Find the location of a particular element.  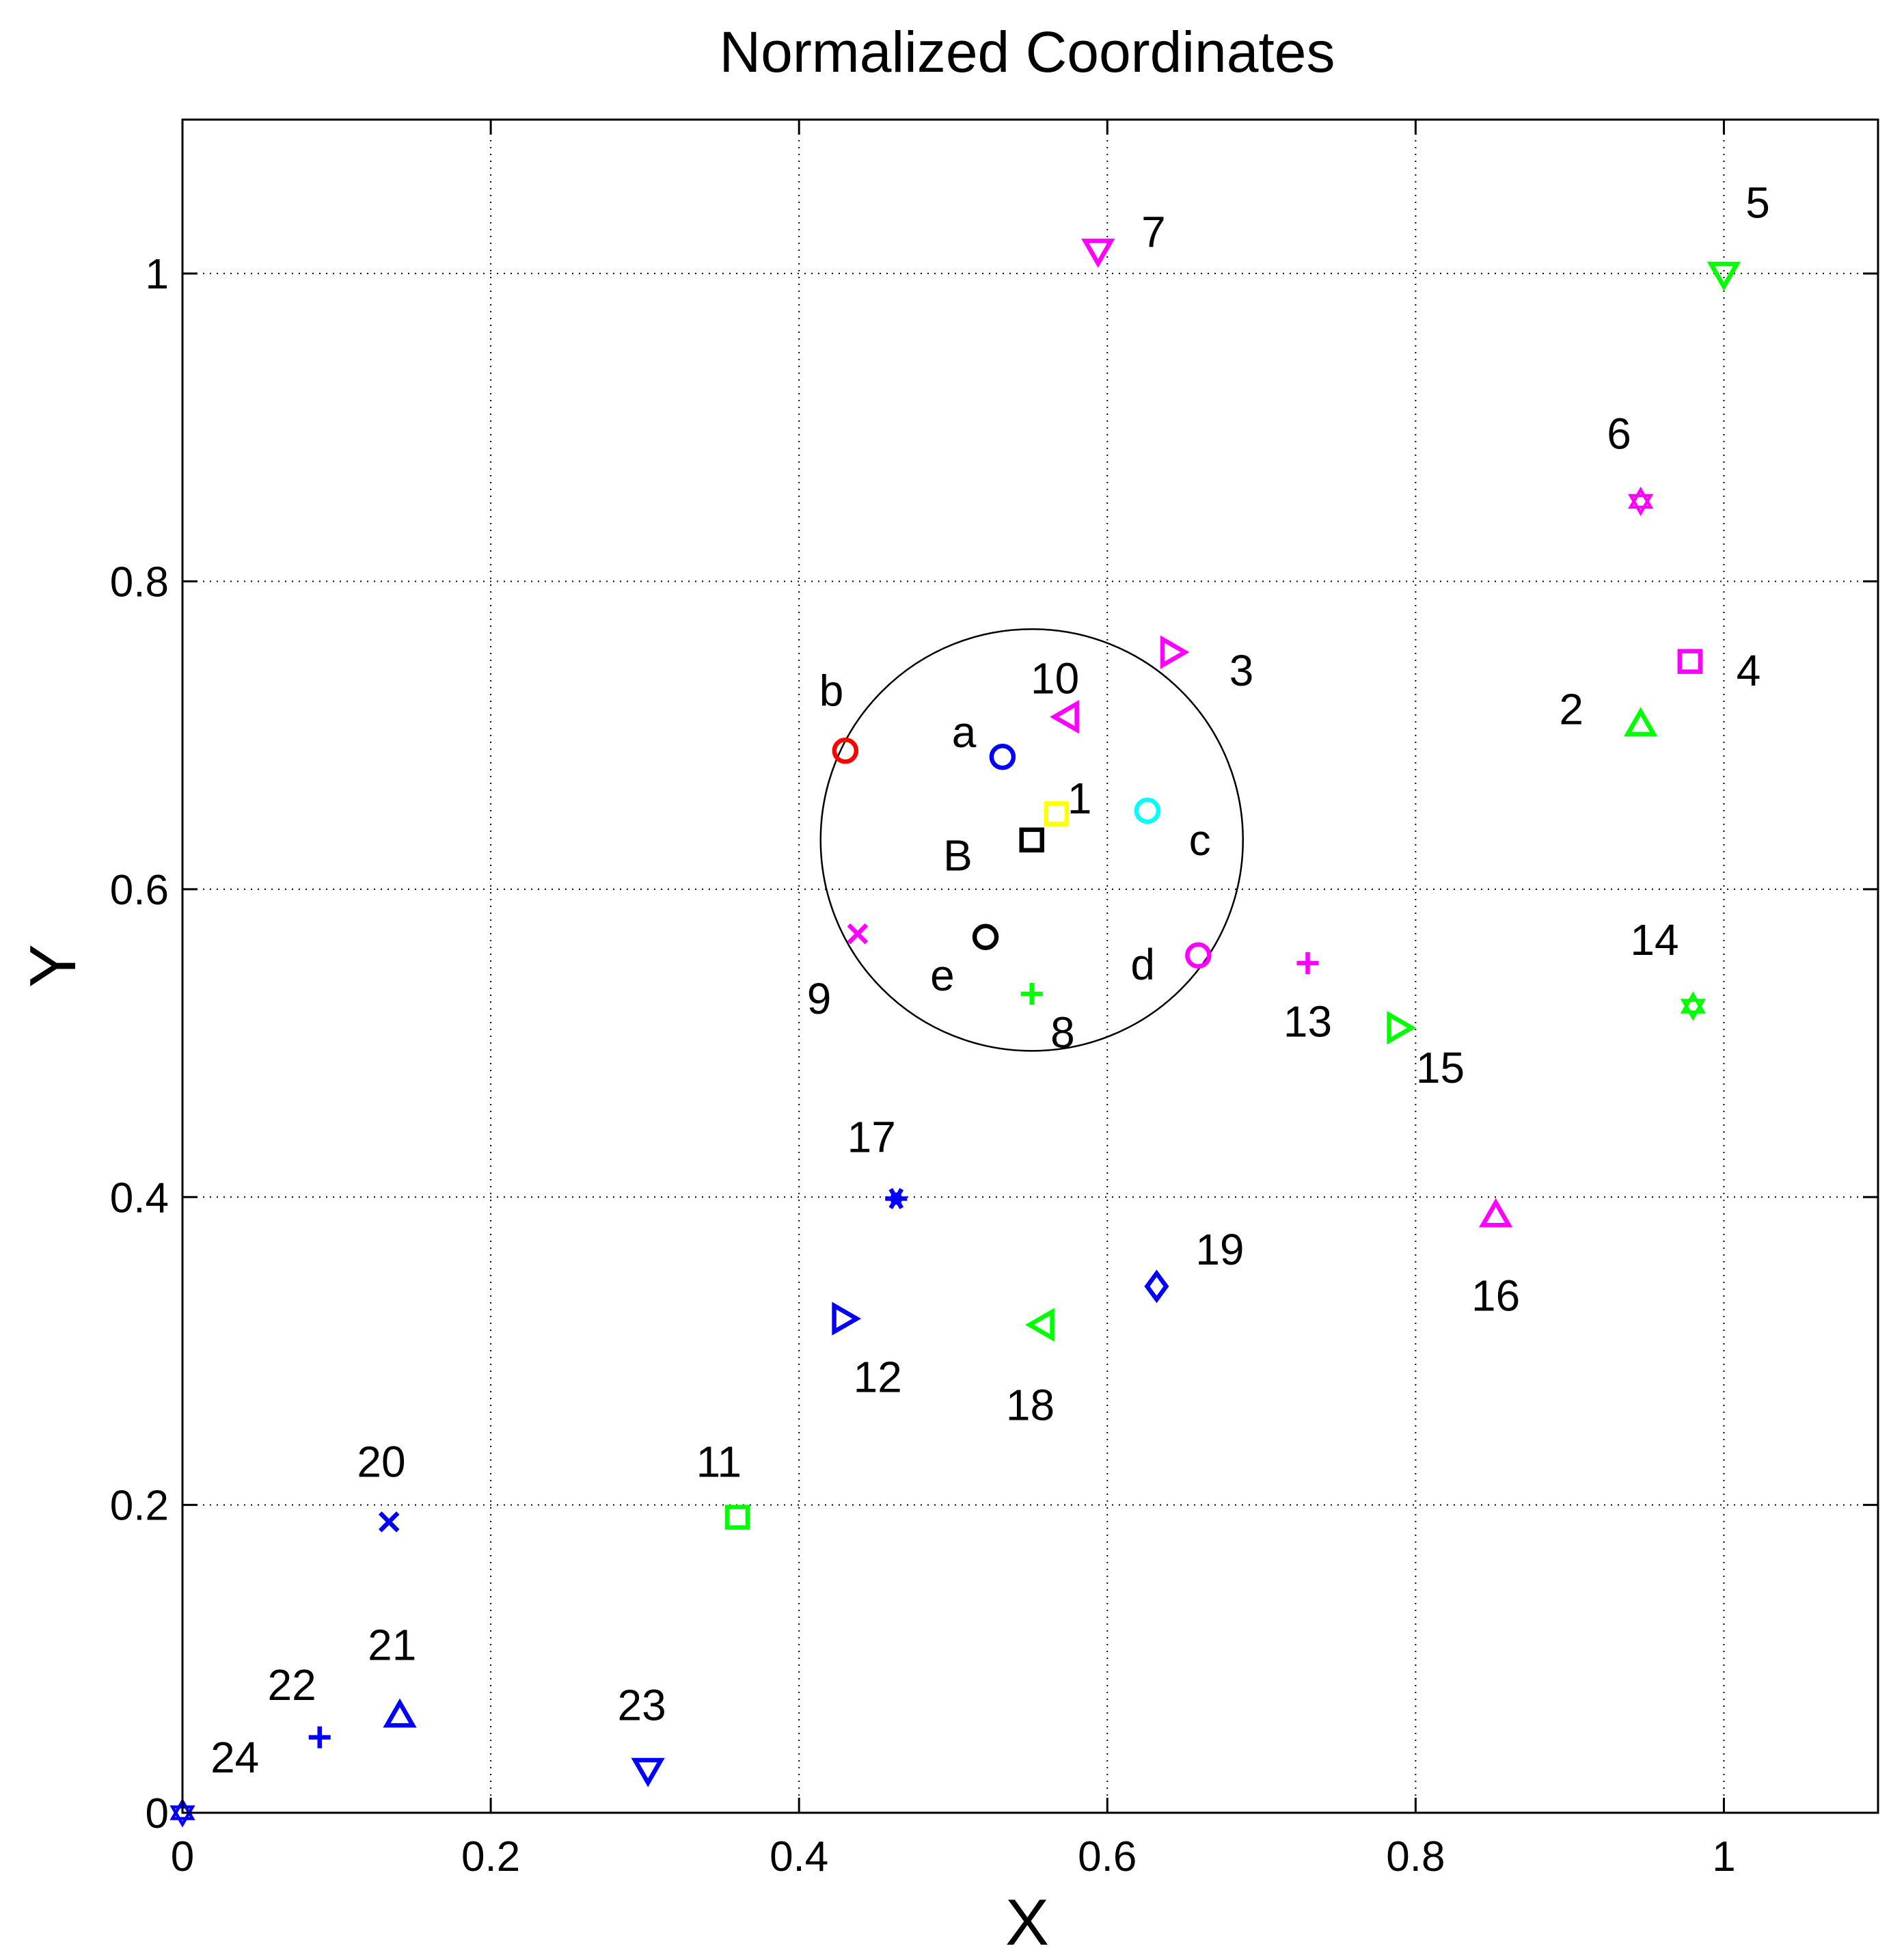

y-tick-label: 0 is located at coordinates (157, 1814).